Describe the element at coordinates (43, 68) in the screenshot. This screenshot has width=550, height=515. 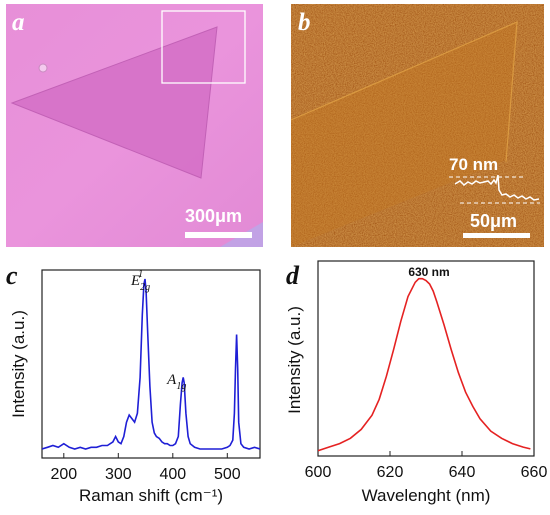
I see `particle-dot` at that location.